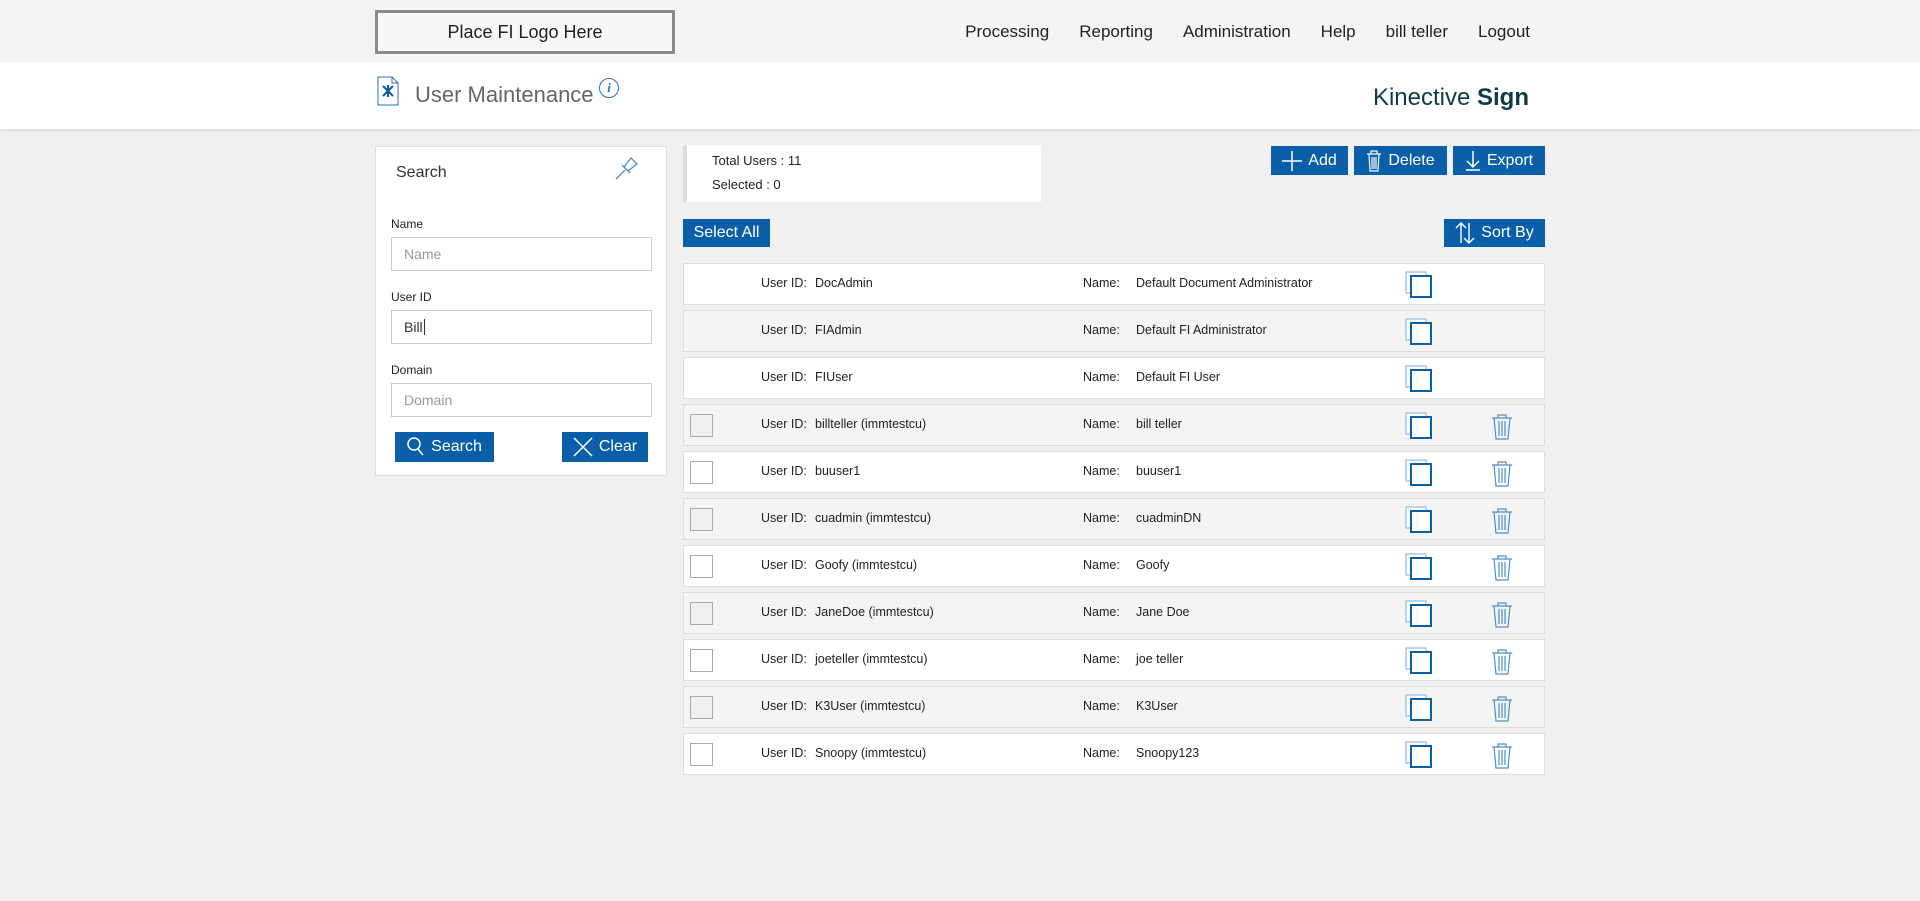 Image resolution: width=1920 pixels, height=901 pixels. What do you see at coordinates (628, 167) in the screenshot?
I see `pin-icon` at bounding box center [628, 167].